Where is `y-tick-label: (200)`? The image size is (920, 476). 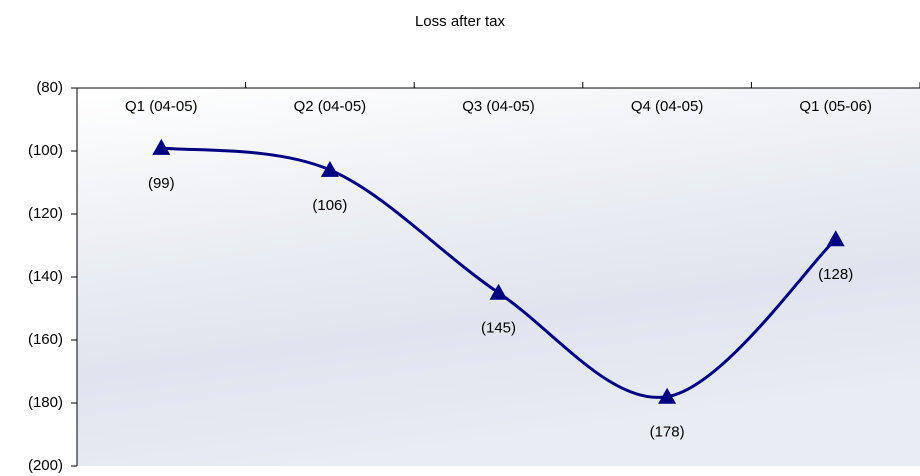 y-tick-label: (200) is located at coordinates (45, 465).